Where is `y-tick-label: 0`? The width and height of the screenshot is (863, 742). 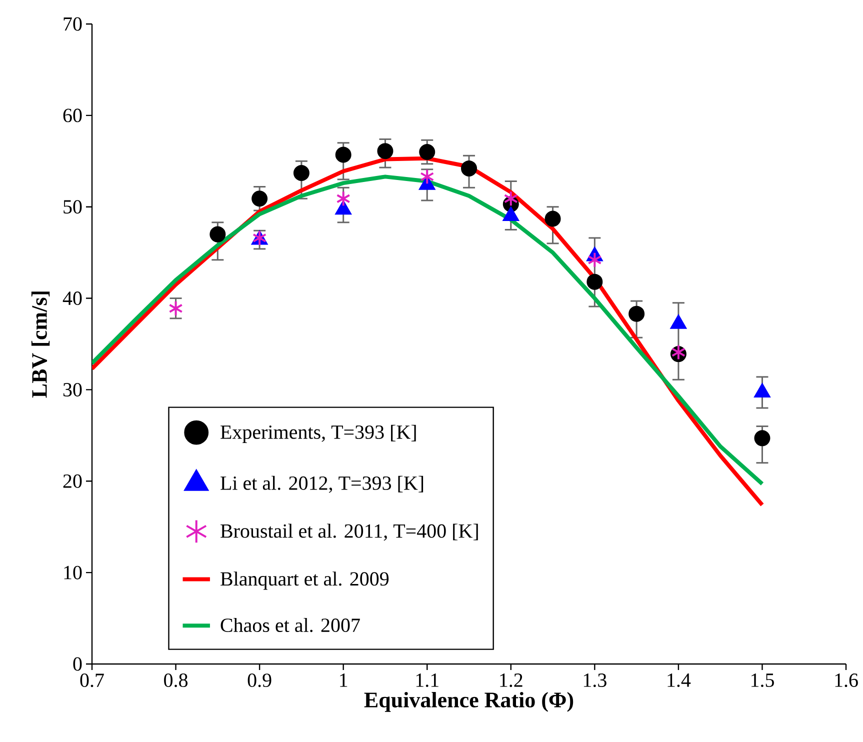 y-tick-label: 0 is located at coordinates (77, 664).